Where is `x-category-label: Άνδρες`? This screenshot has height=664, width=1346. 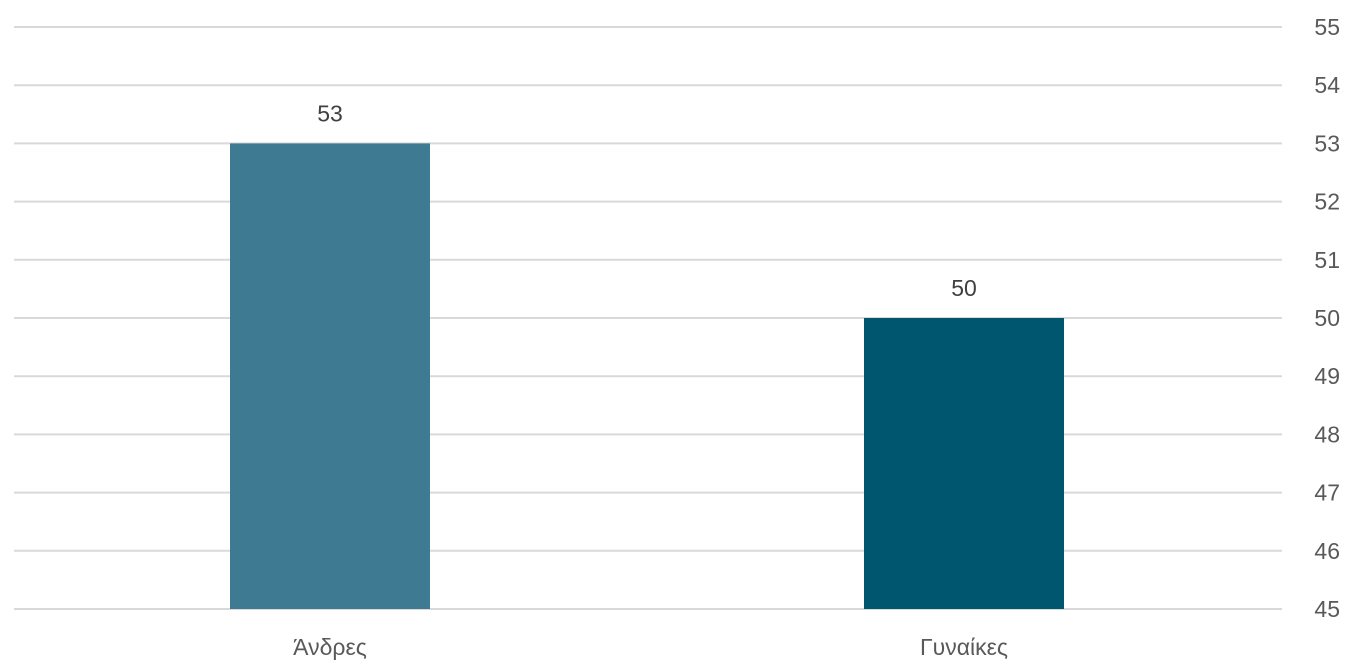
x-category-label: Άνδρες is located at coordinates (330, 647).